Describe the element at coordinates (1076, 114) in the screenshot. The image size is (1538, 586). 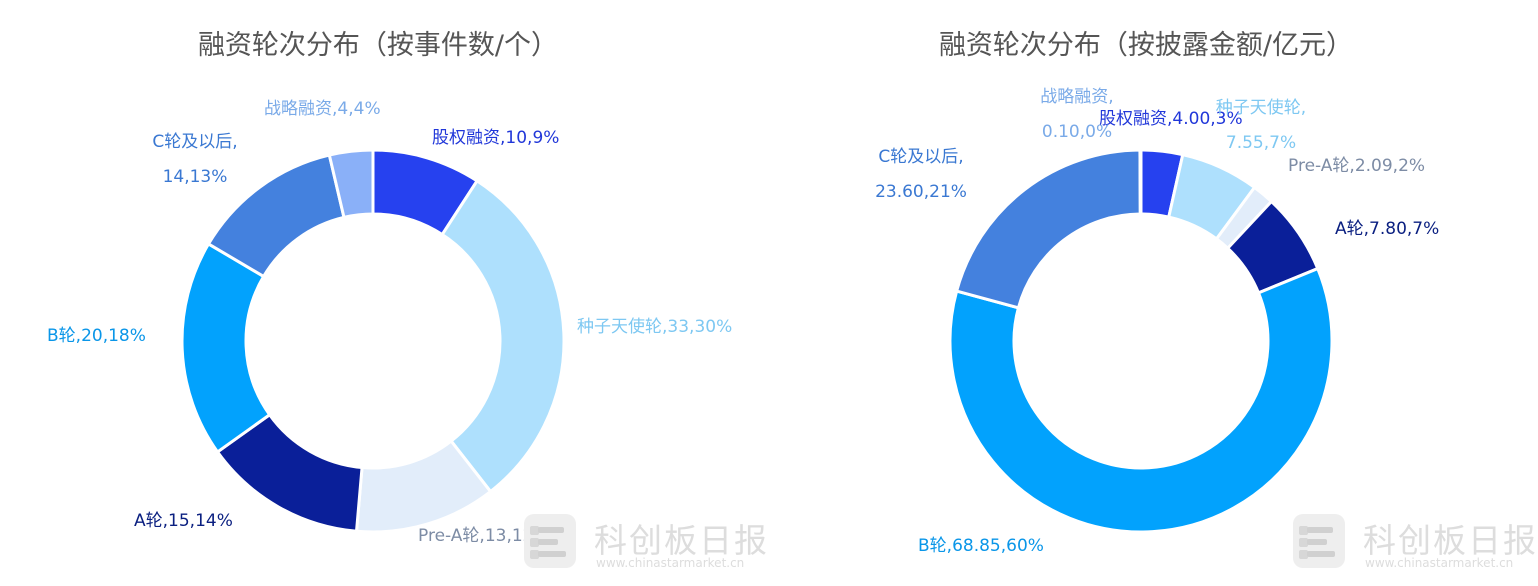
I see `data-label-6: 战略融资, 0.10,0%` at that location.